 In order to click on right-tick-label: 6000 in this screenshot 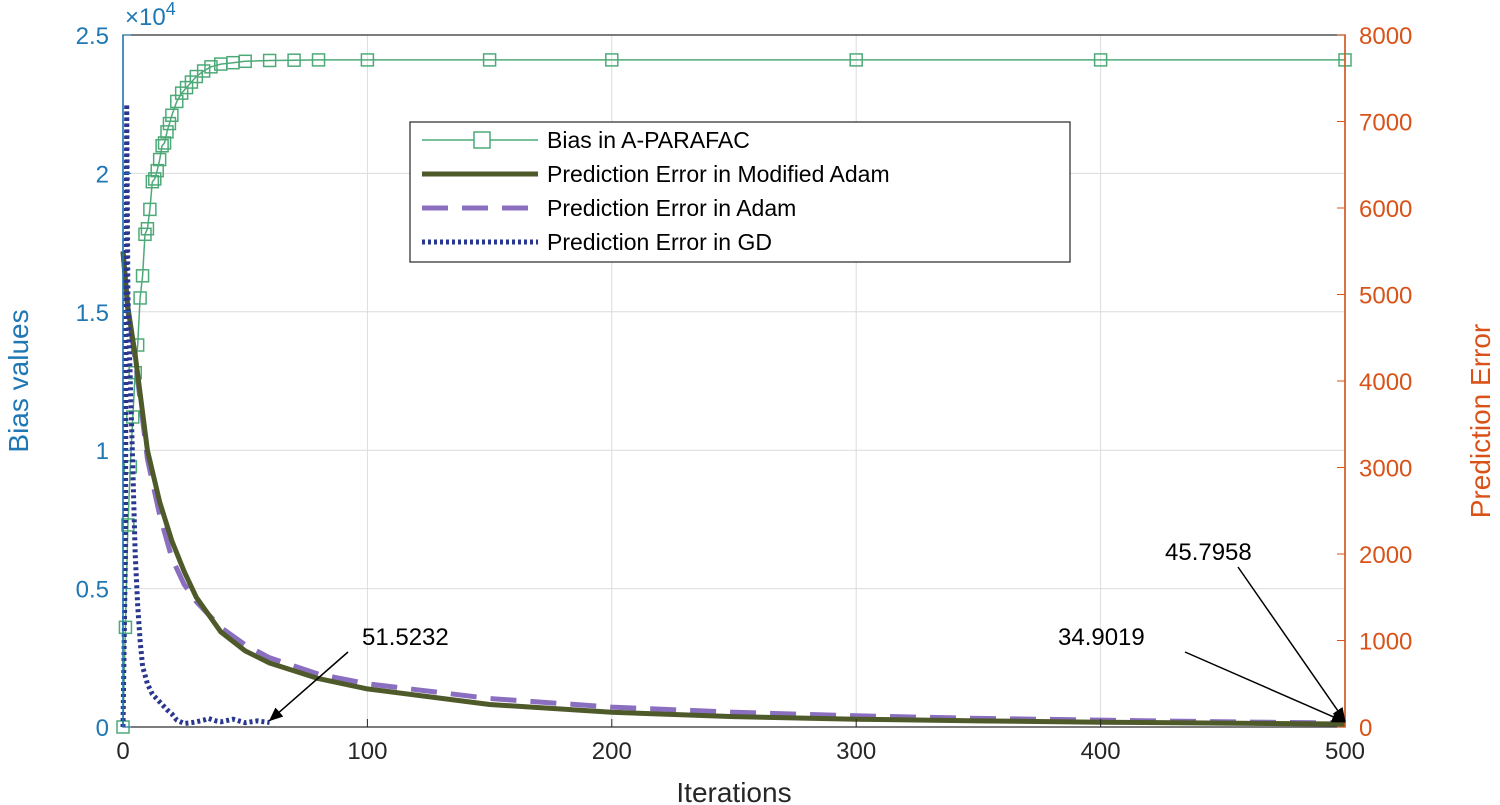, I will do `click(1385, 209)`.